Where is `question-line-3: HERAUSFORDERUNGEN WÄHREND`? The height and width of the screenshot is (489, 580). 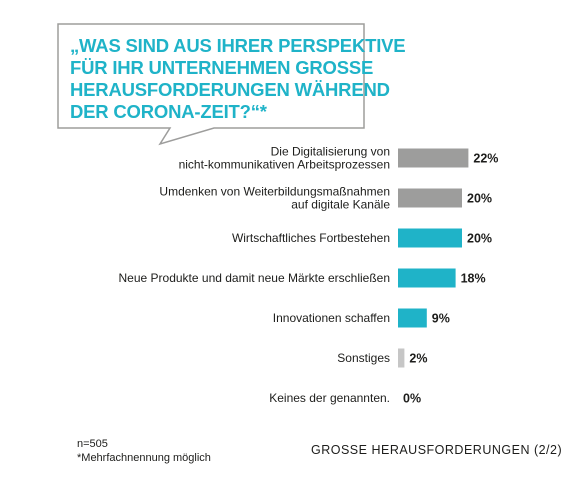 question-line-3: HERAUSFORDERUNGEN WÄHREND is located at coordinates (230, 89).